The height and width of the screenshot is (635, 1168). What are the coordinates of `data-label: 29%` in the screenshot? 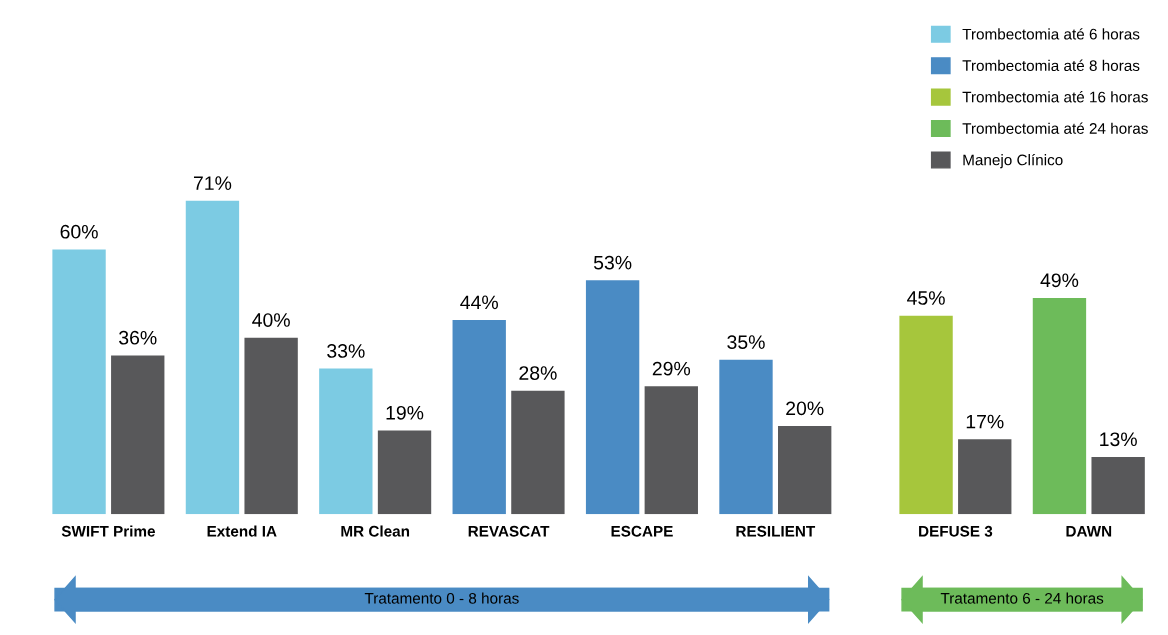 It's located at (671, 368).